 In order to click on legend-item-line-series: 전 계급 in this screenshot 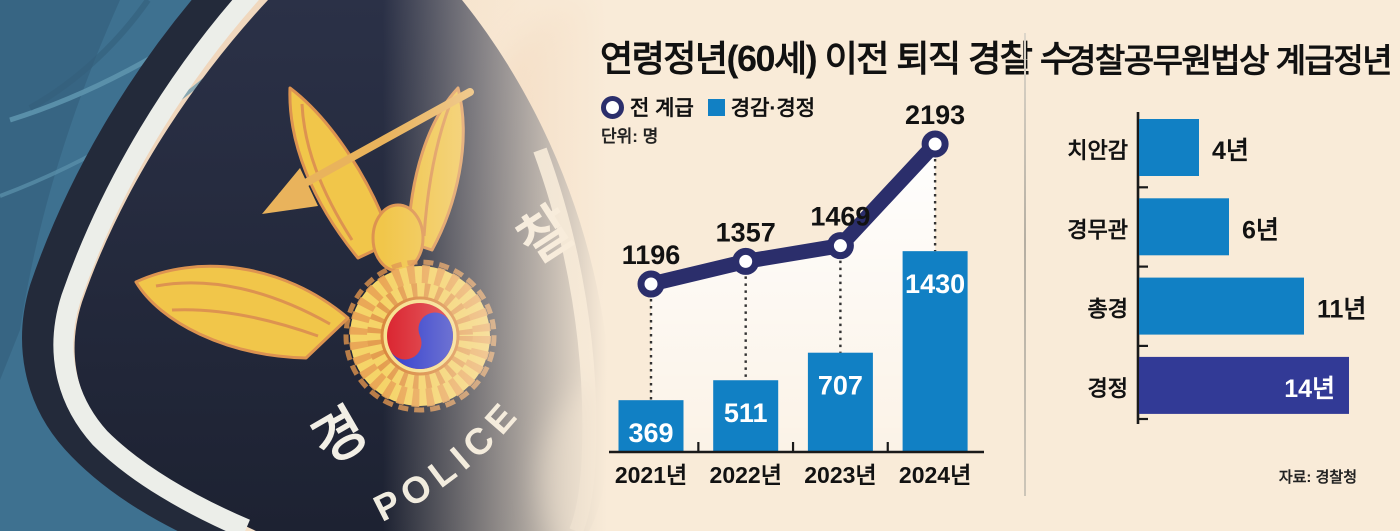, I will do `click(647, 107)`.